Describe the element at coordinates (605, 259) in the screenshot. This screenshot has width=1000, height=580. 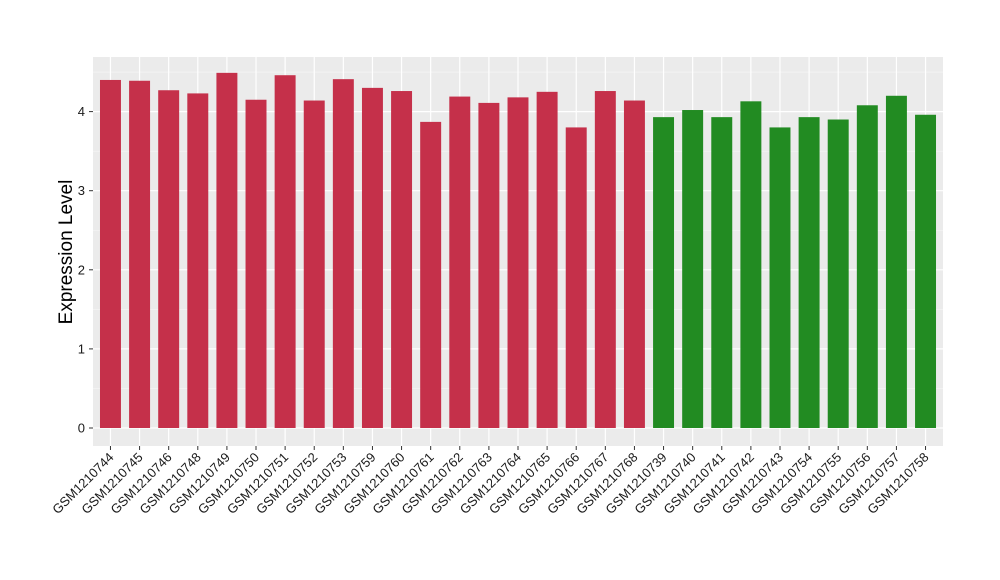
I see `bar-GSM1210767` at that location.